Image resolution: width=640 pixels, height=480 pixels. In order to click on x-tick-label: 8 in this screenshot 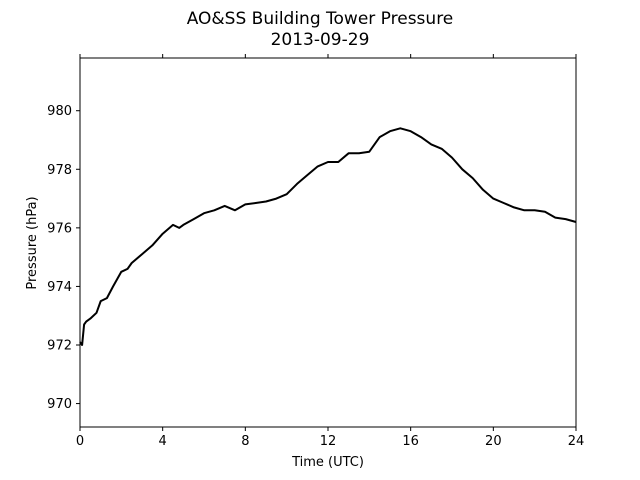, I will do `click(245, 441)`.